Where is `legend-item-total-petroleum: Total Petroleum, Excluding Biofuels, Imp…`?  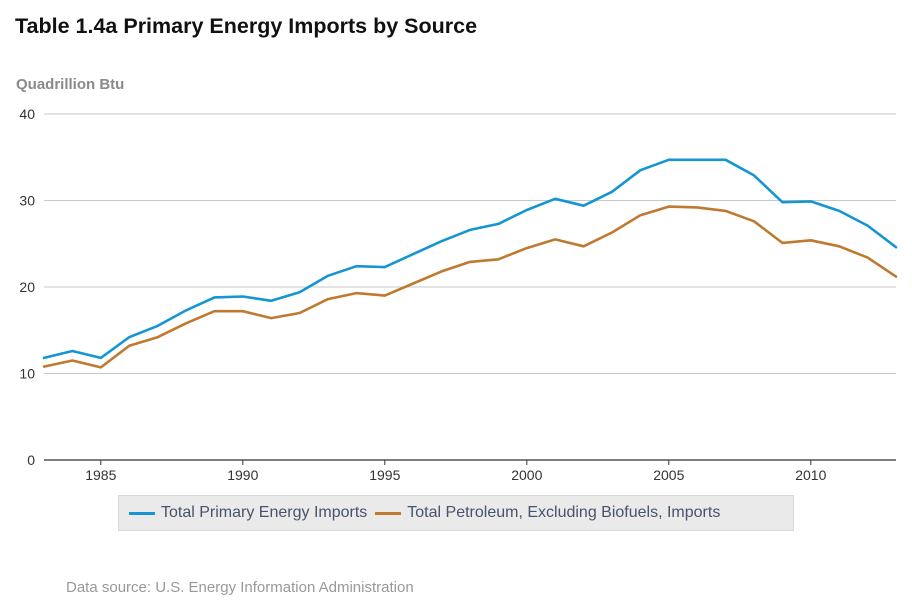 legend-item-total-petroleum: Total Petroleum, Excluding Biofuels, Imp… is located at coordinates (547, 513).